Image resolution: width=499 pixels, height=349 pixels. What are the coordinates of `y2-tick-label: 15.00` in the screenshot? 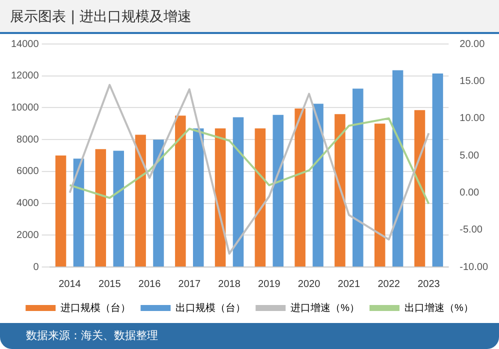 It's located at (473, 81).